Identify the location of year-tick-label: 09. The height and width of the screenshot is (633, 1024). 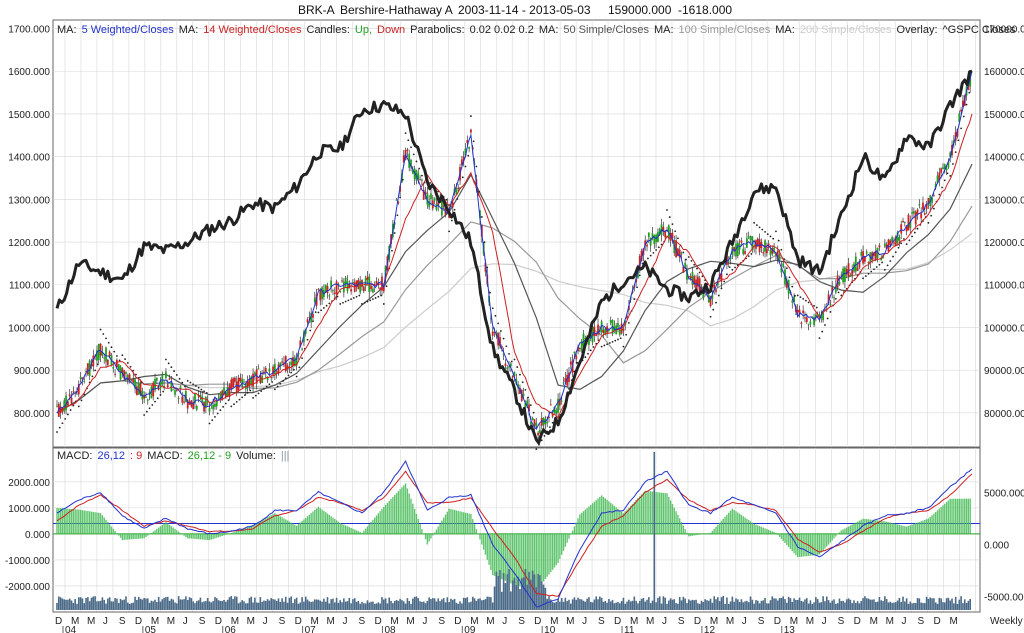
(470, 629).